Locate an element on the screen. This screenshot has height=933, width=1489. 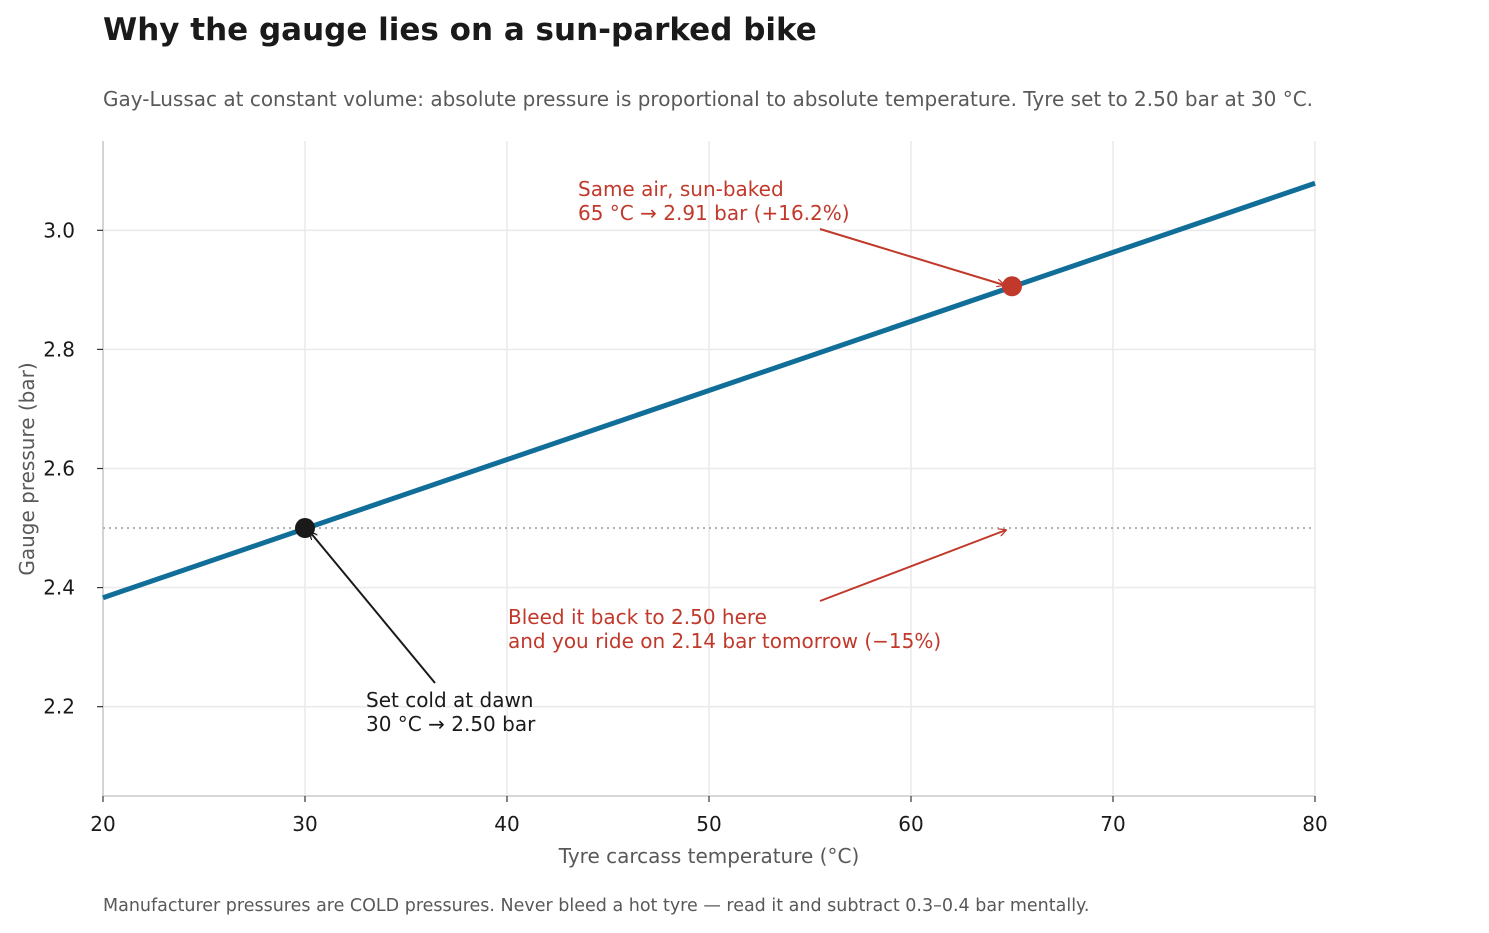
y-tick-label: 2.8 is located at coordinates (59, 349).